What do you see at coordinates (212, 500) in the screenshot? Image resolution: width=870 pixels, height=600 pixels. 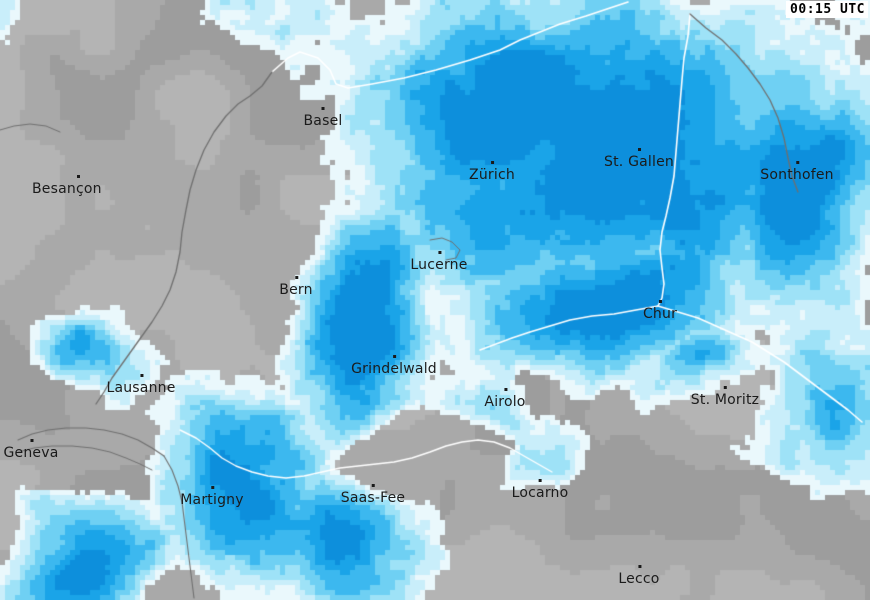 I see `city-name-text: Martigny` at bounding box center [212, 500].